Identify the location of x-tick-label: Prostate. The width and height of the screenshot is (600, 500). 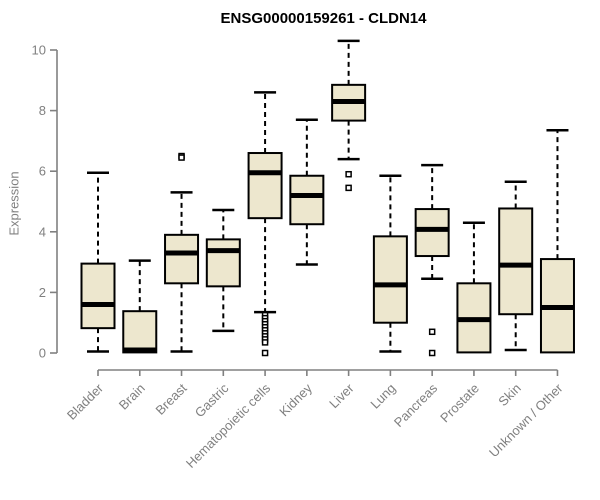
(459, 403).